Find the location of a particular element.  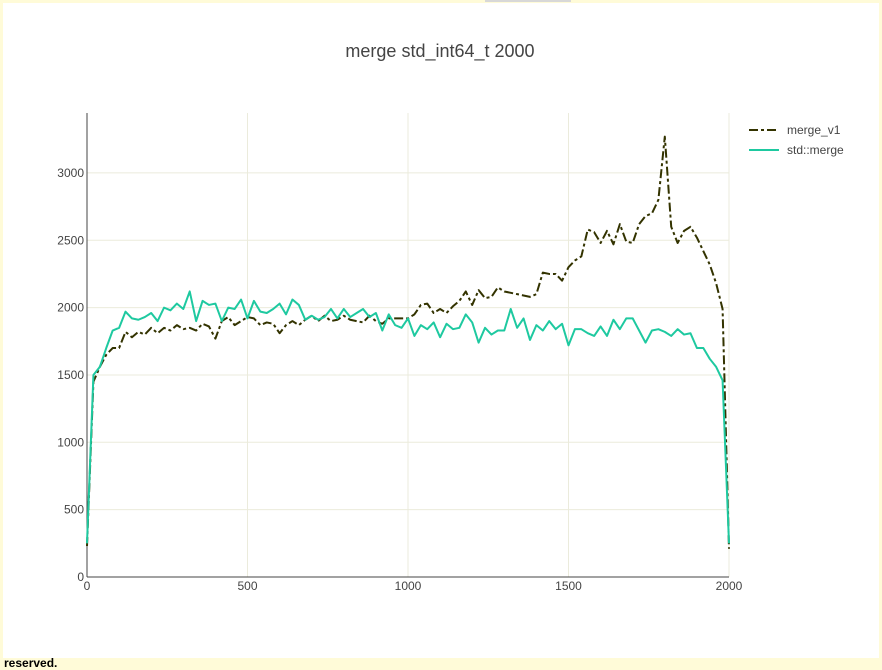

y-tick-label: 2500 is located at coordinates (70, 240).